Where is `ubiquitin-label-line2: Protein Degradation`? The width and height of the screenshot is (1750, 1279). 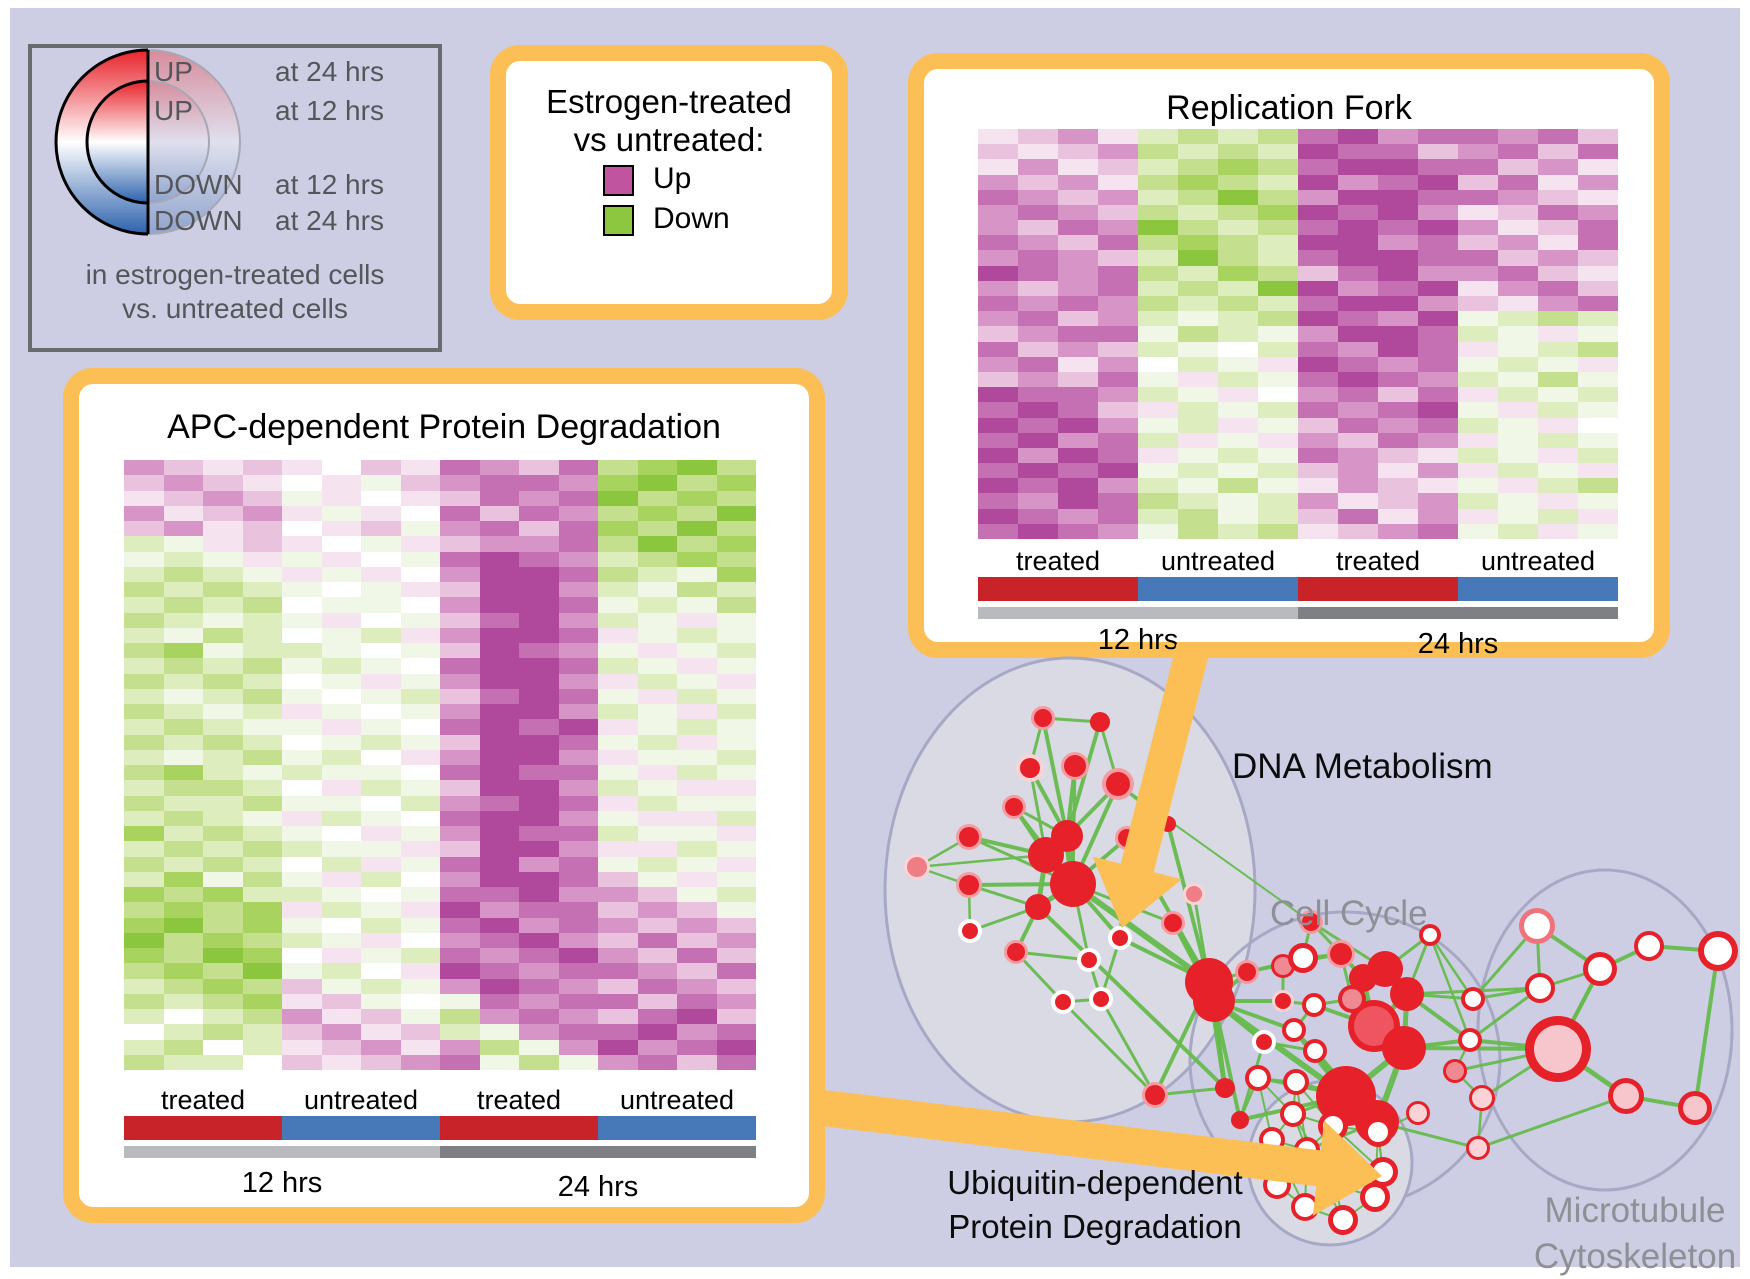 ubiquitin-label-line2: Protein Degradation is located at coordinates (1095, 1226).